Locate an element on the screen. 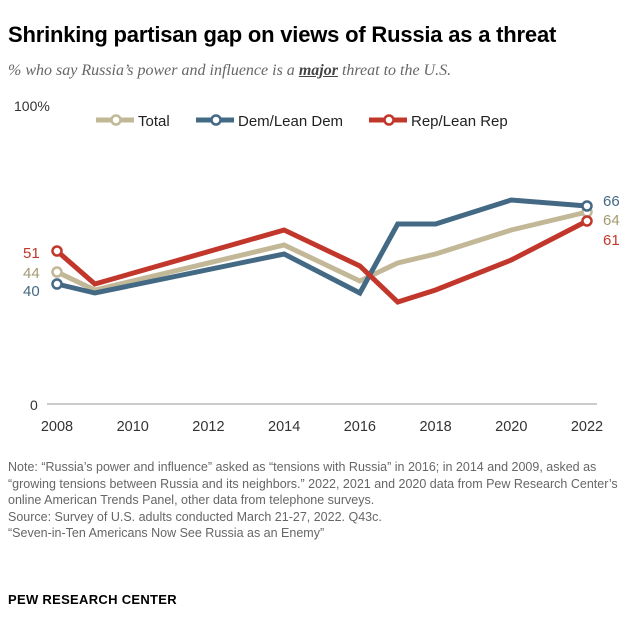 The image size is (640, 635). data-label-end: 66 is located at coordinates (611, 201).